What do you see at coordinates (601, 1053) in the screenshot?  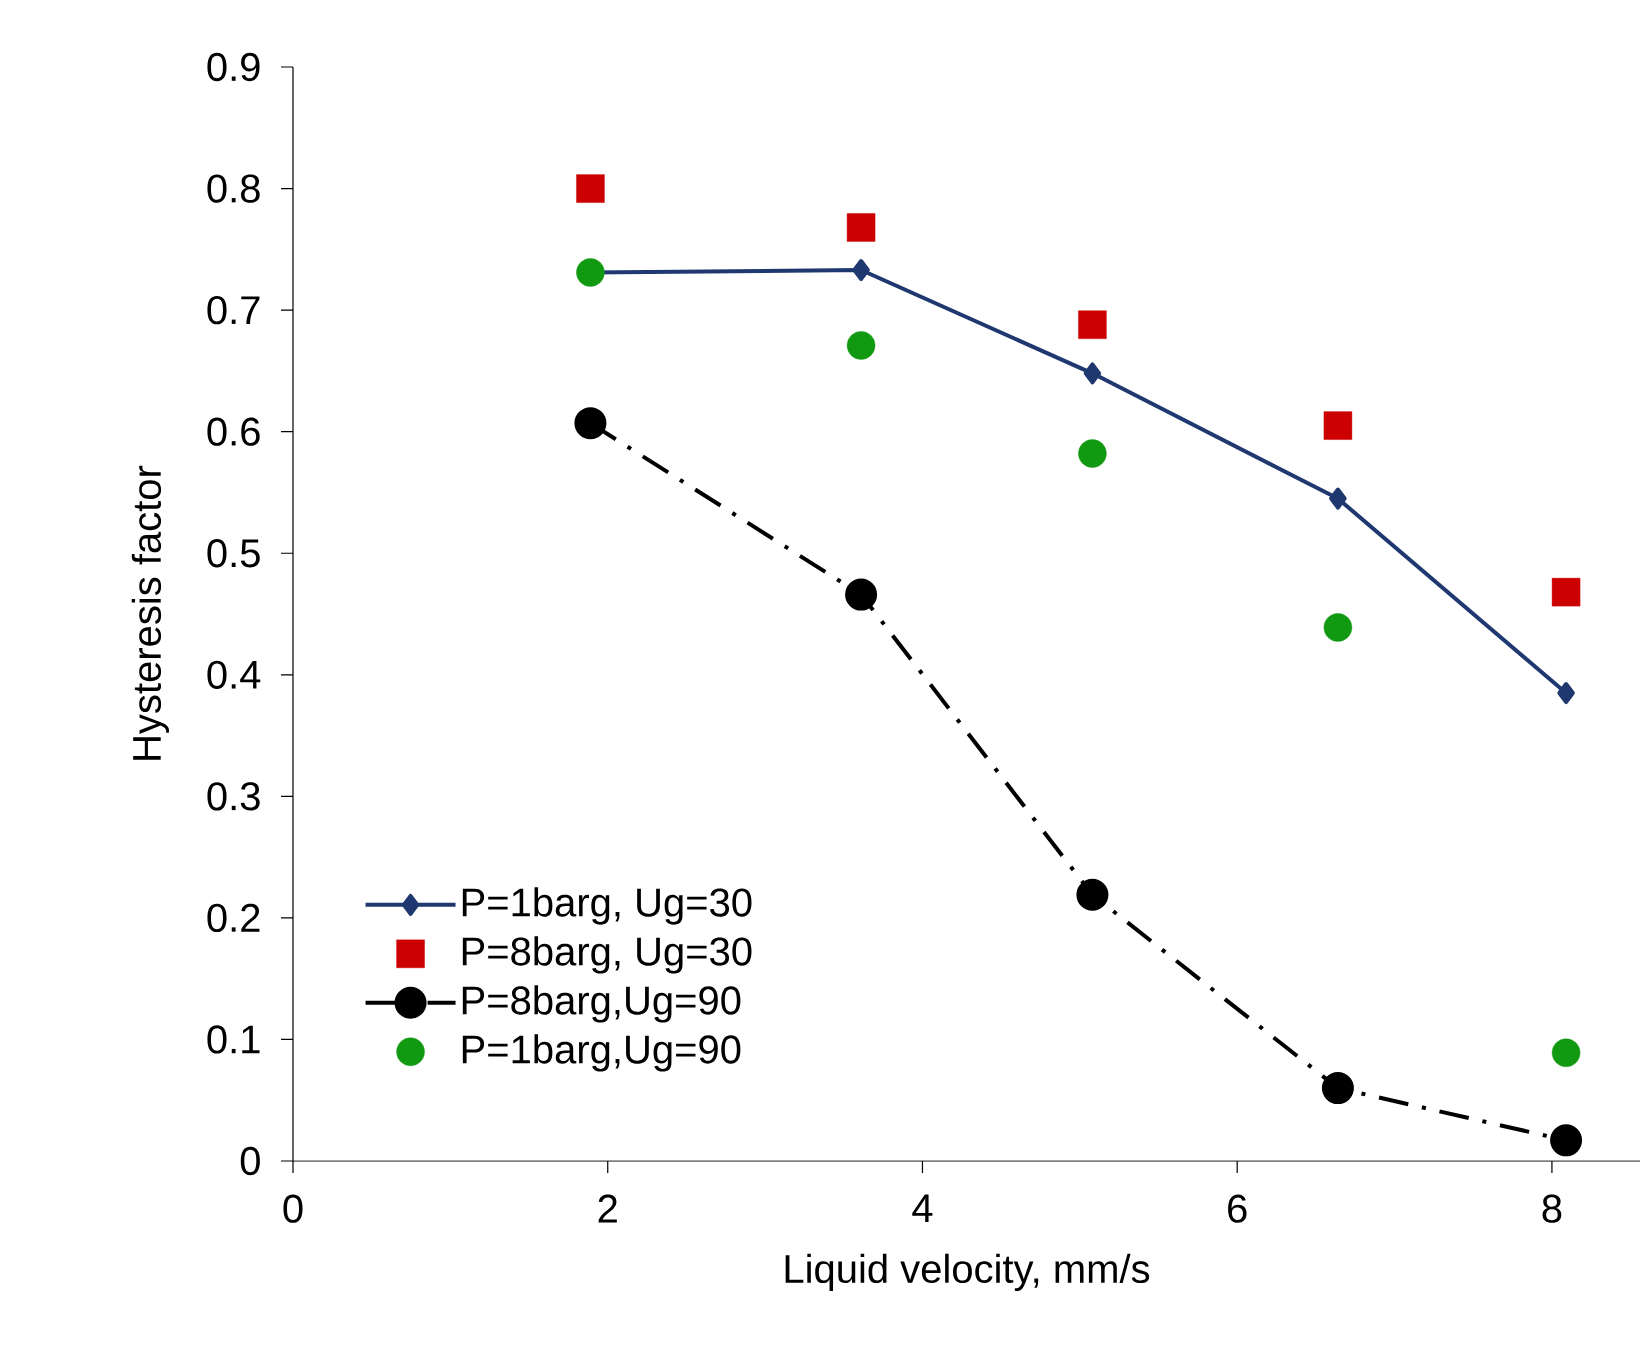 I see `legend-label: P=1barg,Ug=90` at bounding box center [601, 1053].